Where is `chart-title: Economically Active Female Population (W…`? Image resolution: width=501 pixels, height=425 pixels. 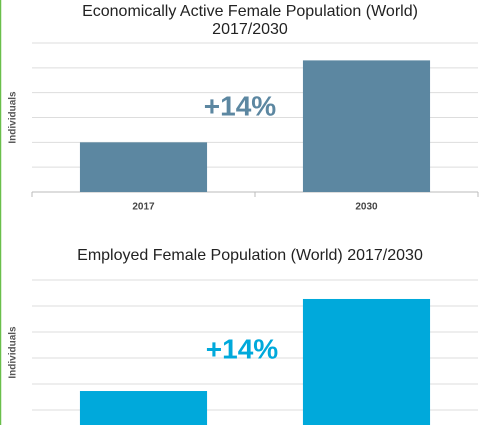
chart-title: Economically Active Female Population (W… is located at coordinates (250, 11).